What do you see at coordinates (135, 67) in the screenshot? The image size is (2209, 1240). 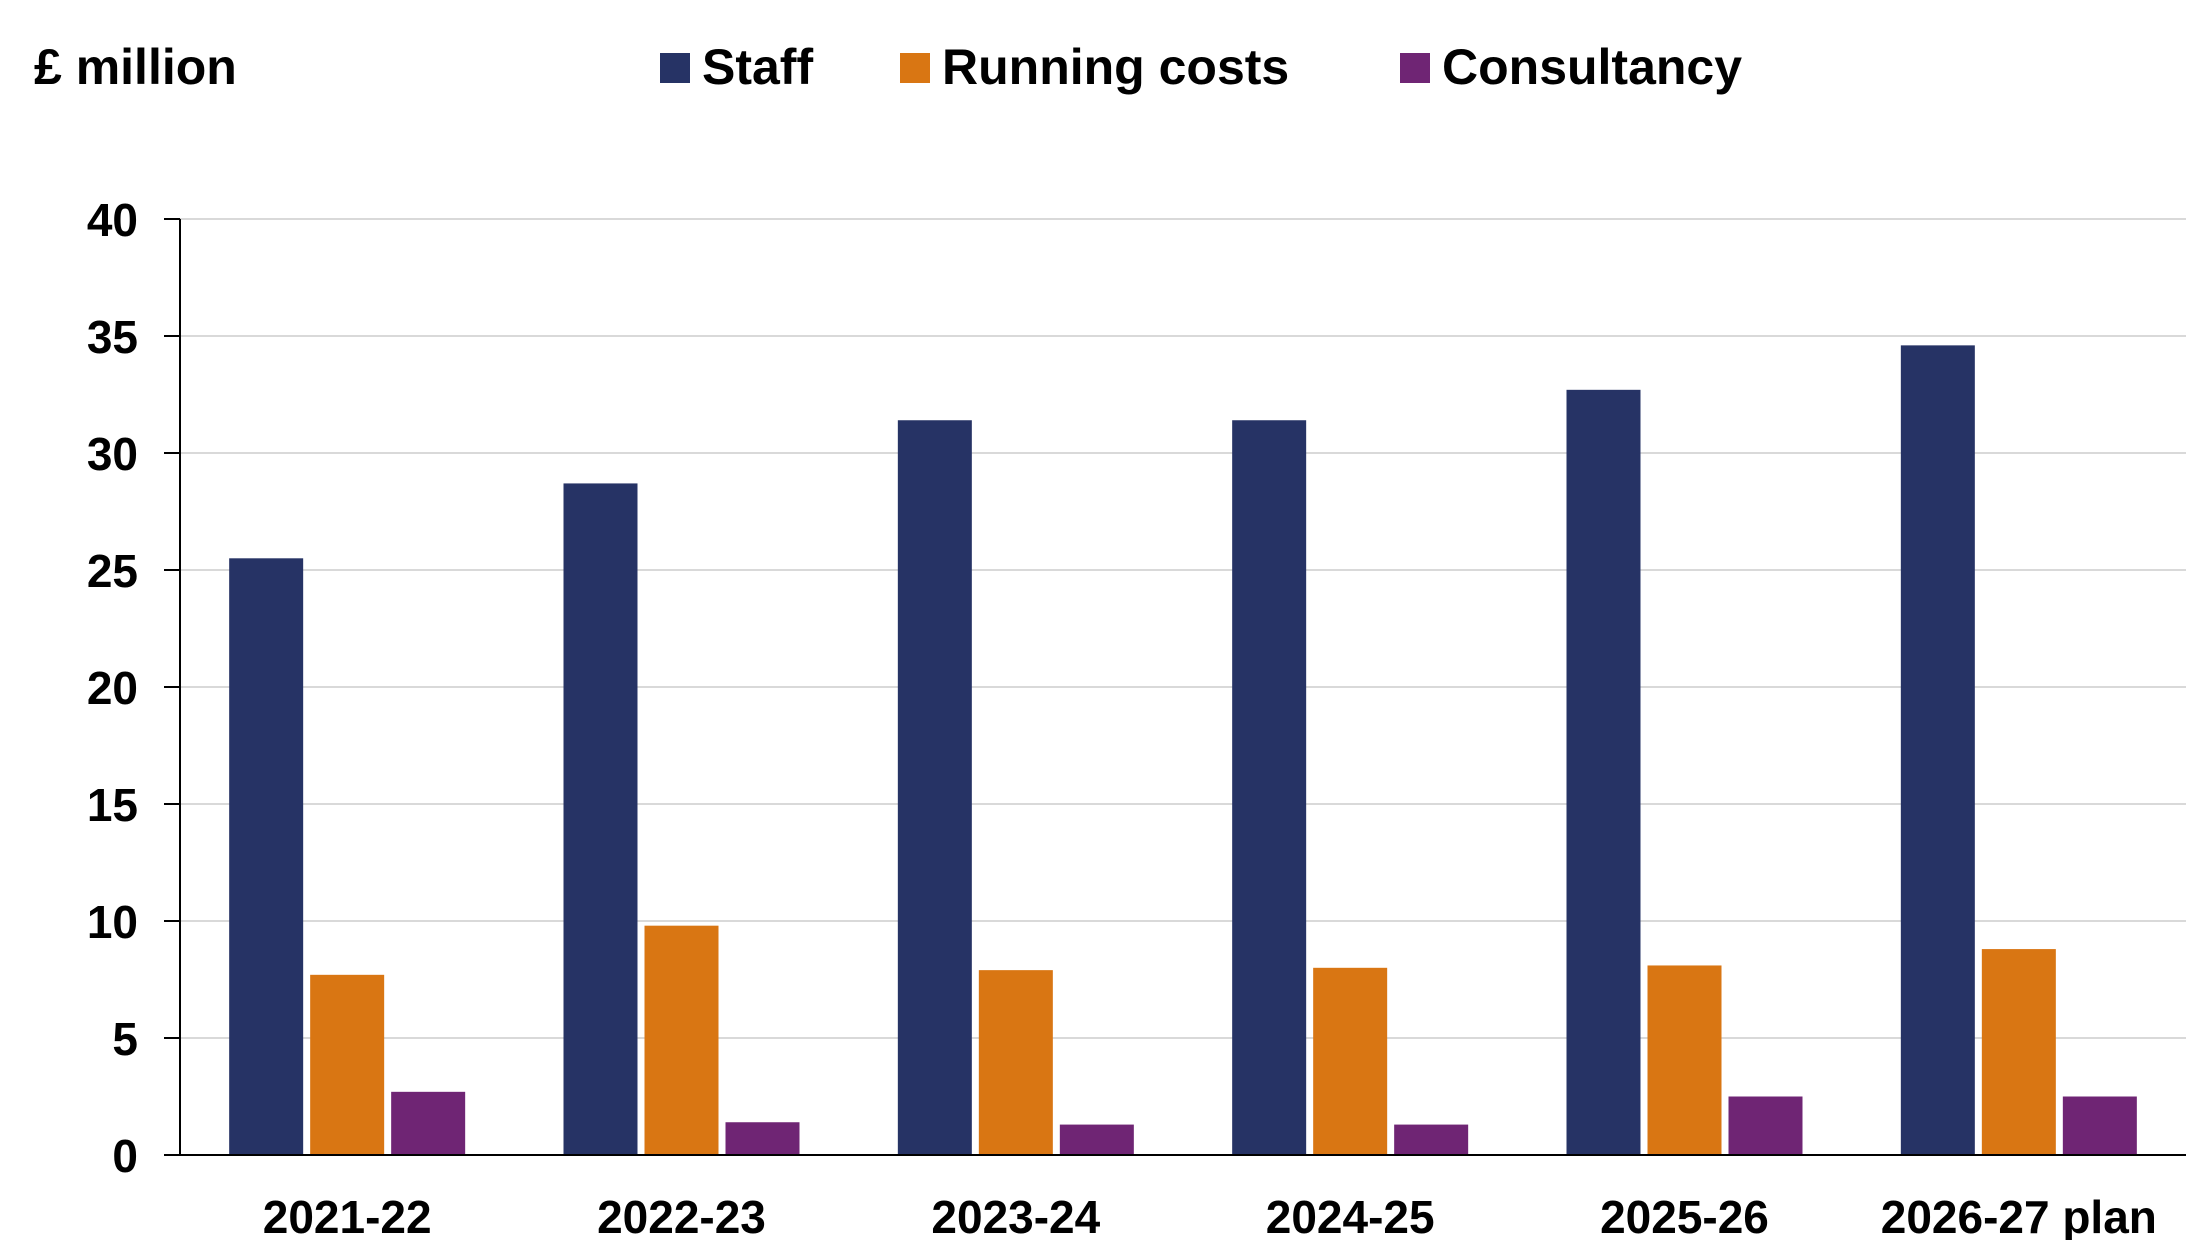 I see `y-unit-label: £ million` at bounding box center [135, 67].